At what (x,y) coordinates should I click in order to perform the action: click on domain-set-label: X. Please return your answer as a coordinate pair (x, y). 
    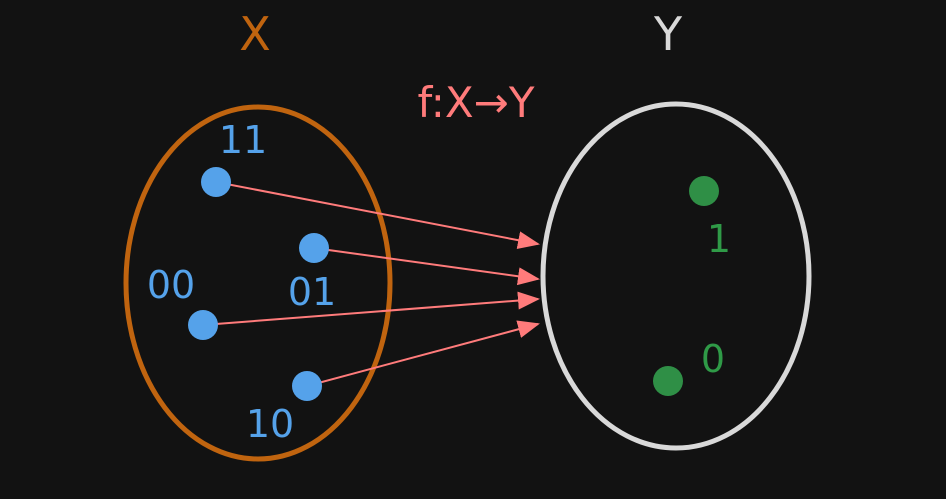
    Looking at the image, I should click on (255, 34).